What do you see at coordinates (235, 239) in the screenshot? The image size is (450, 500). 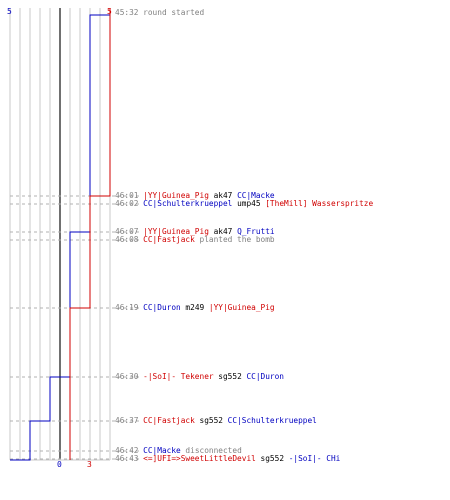 I see `event-message: planted the bomb` at bounding box center [235, 239].